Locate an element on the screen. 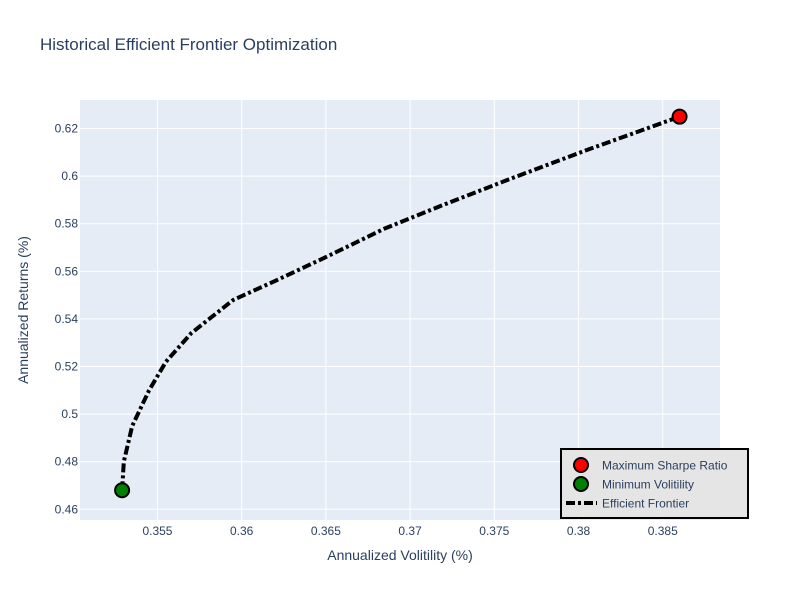 The image size is (800, 600). y-axis-ticks: 0.46 0.48 0.5 0.52 0.54 0.56 0.58 0.6 0.62 is located at coordinates (67, 319).